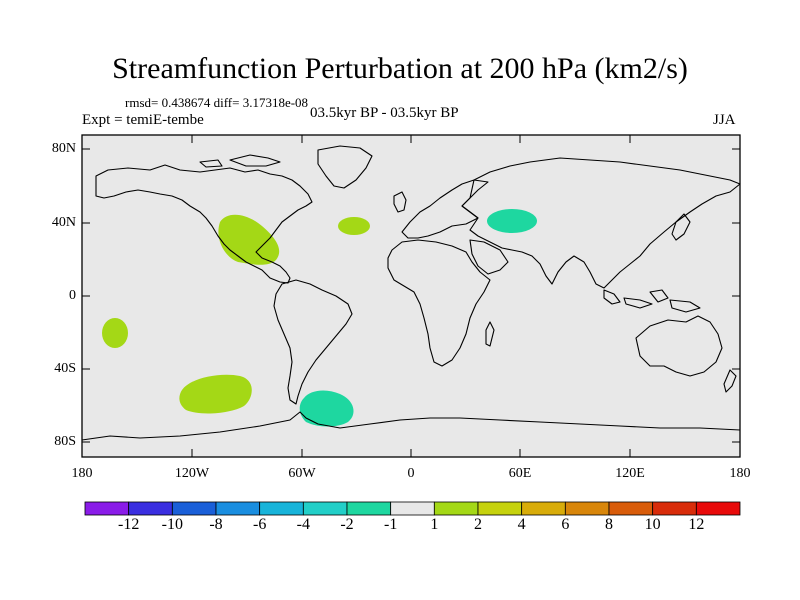 The width and height of the screenshot is (800, 600). What do you see at coordinates (303, 524) in the screenshot?
I see `colorbar-label: -4` at bounding box center [303, 524].